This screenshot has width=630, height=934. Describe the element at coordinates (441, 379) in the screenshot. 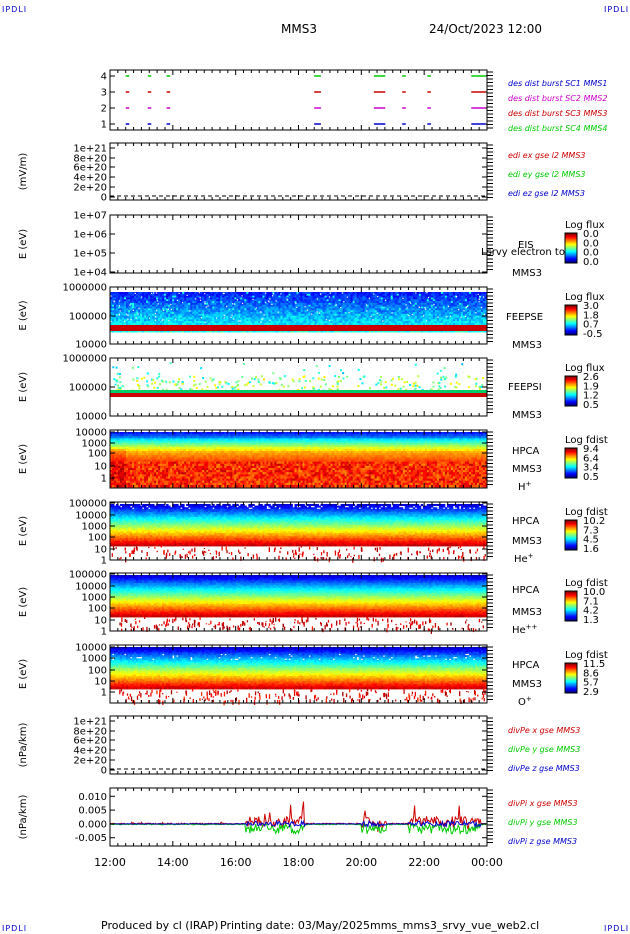

I see `feepsi-panel-point` at that location.